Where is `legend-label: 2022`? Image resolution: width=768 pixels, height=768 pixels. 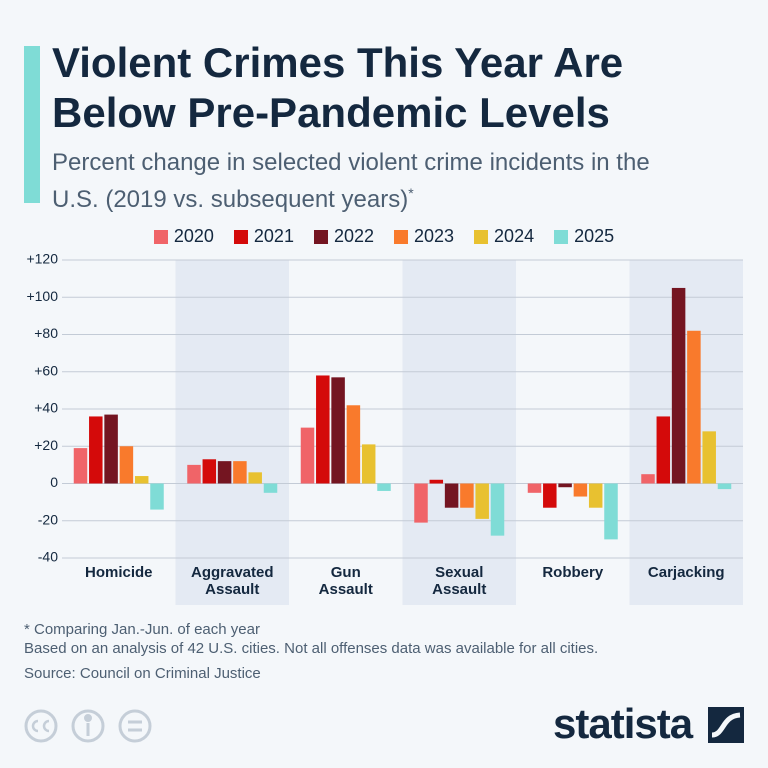
legend-label: 2022 is located at coordinates (353, 236).